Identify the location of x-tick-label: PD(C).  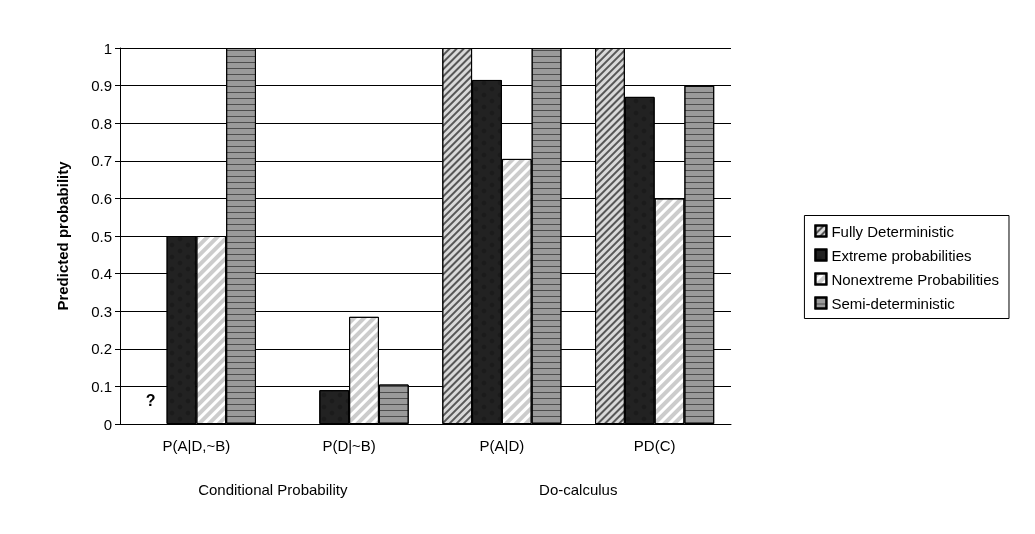
(654, 445).